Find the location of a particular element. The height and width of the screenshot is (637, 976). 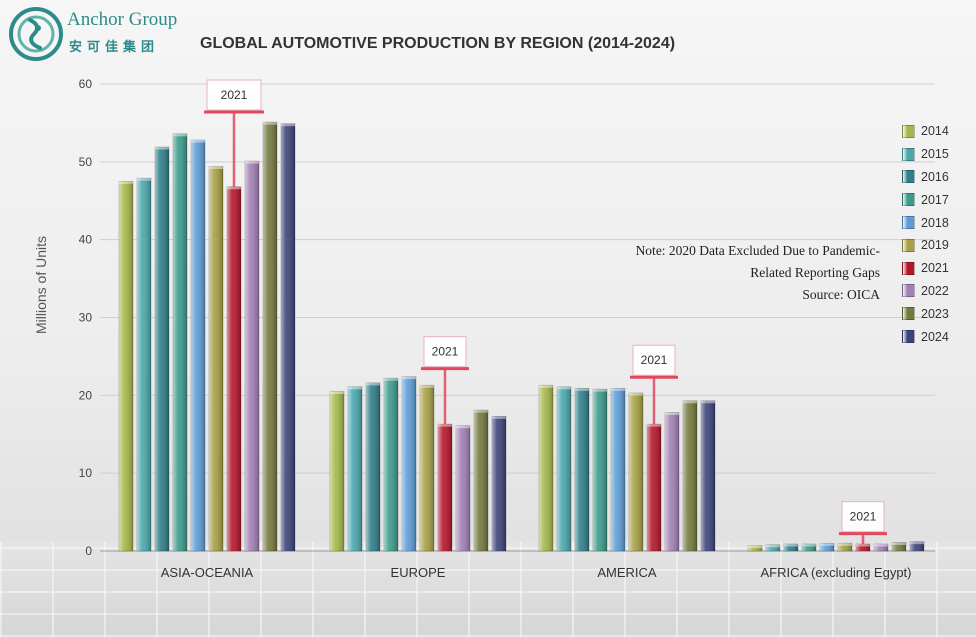

y-tick-label: 40 is located at coordinates (86, 240).